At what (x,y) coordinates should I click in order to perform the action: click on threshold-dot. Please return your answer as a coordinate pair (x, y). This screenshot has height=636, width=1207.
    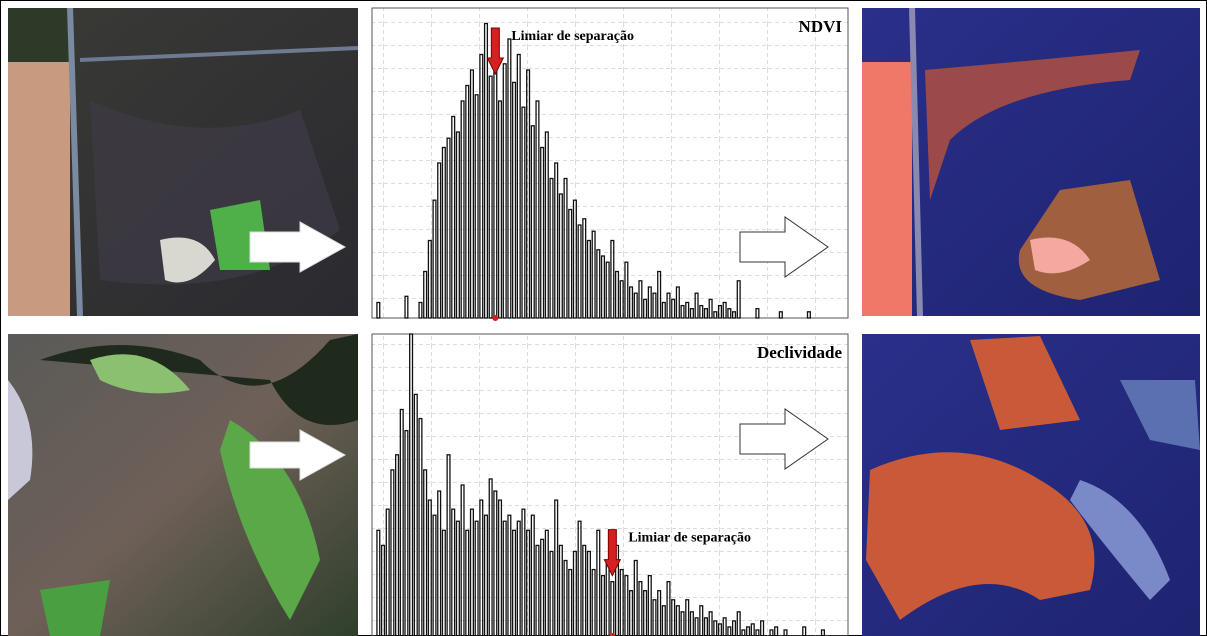
    Looking at the image, I should click on (612, 634).